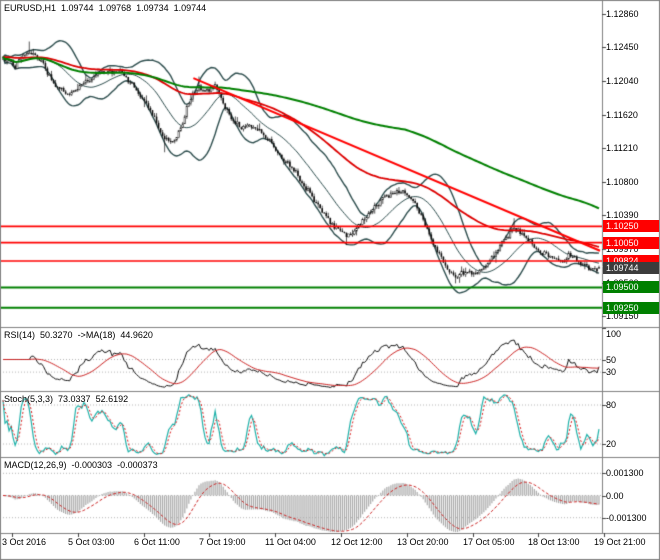 This screenshot has height=560, width=660. What do you see at coordinates (614, 334) in the screenshot?
I see `rsi-axis-label: 100` at bounding box center [614, 334].